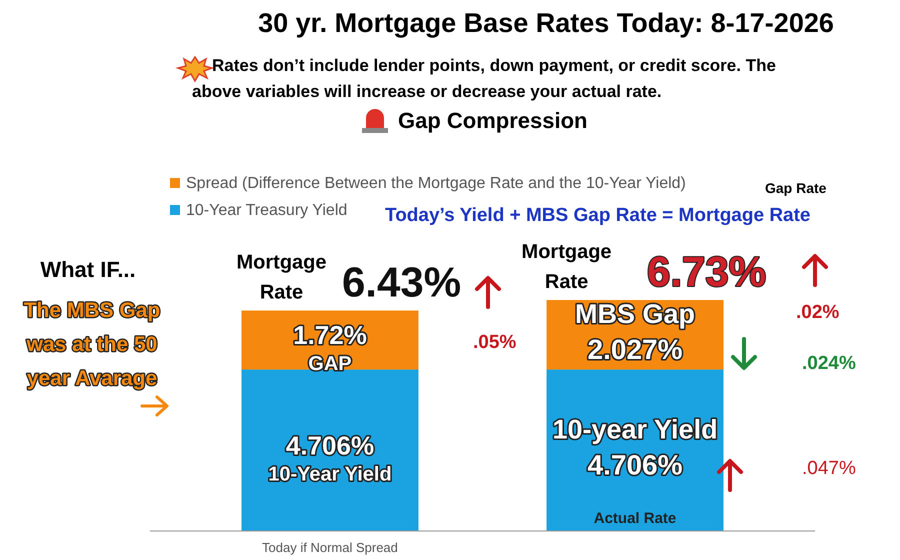  Describe the element at coordinates (818, 312) in the screenshot. I see `annotation: .02%` at that location.